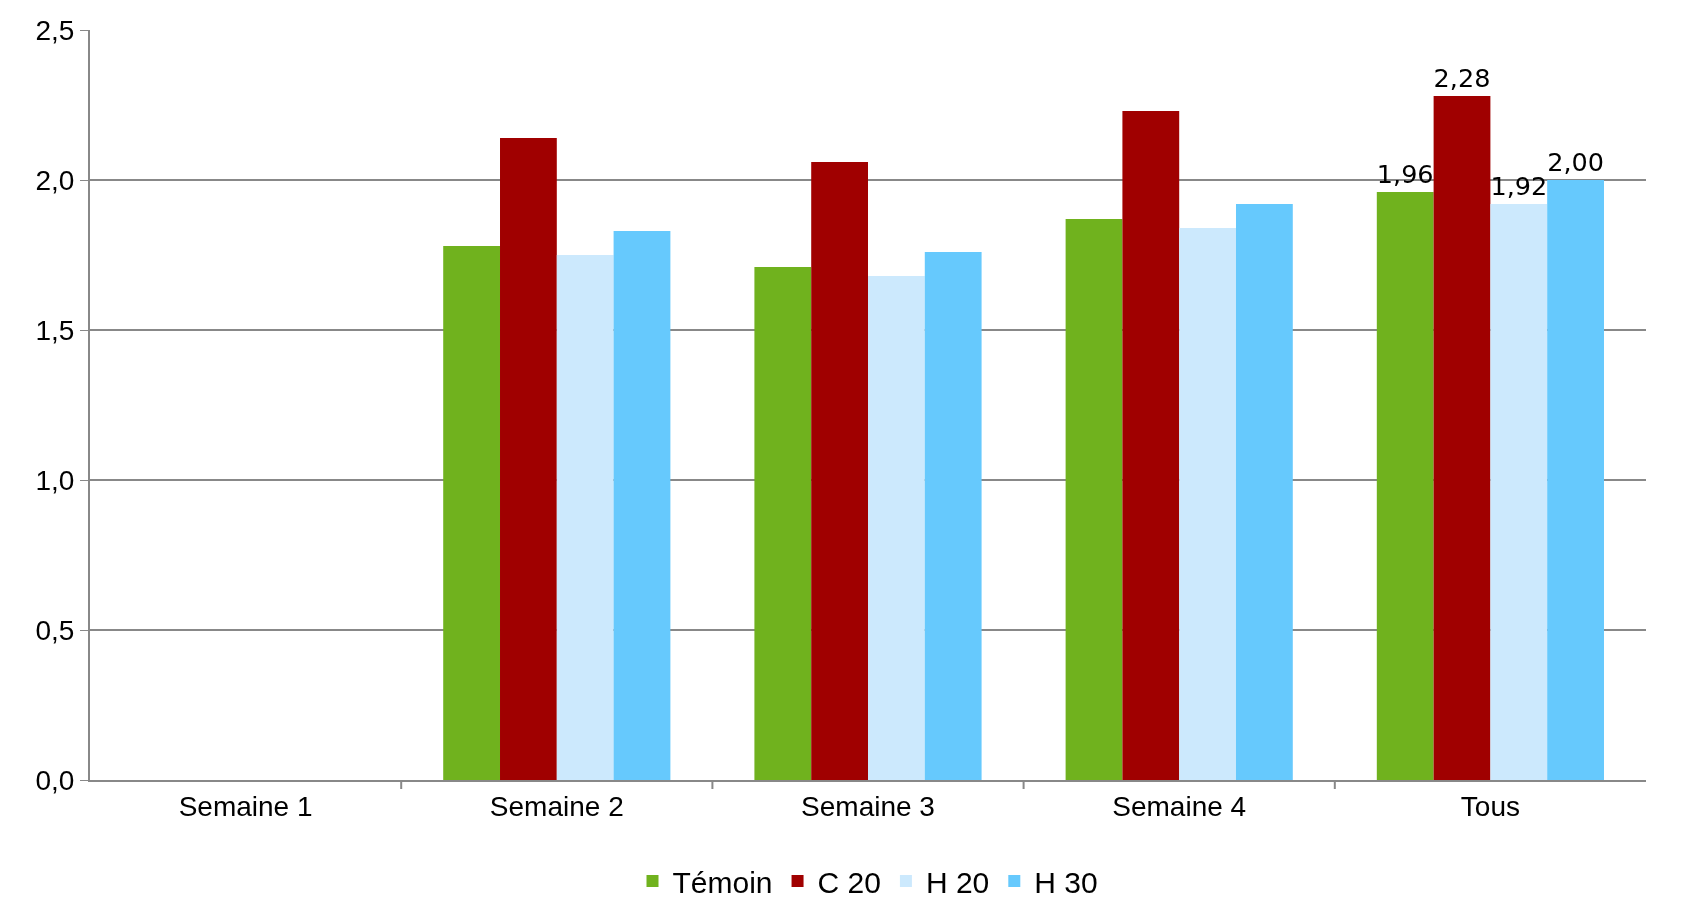 Image resolution: width=1686 pixels, height=919 pixels. I want to click on legend-label: H 30, so click(1066, 882).